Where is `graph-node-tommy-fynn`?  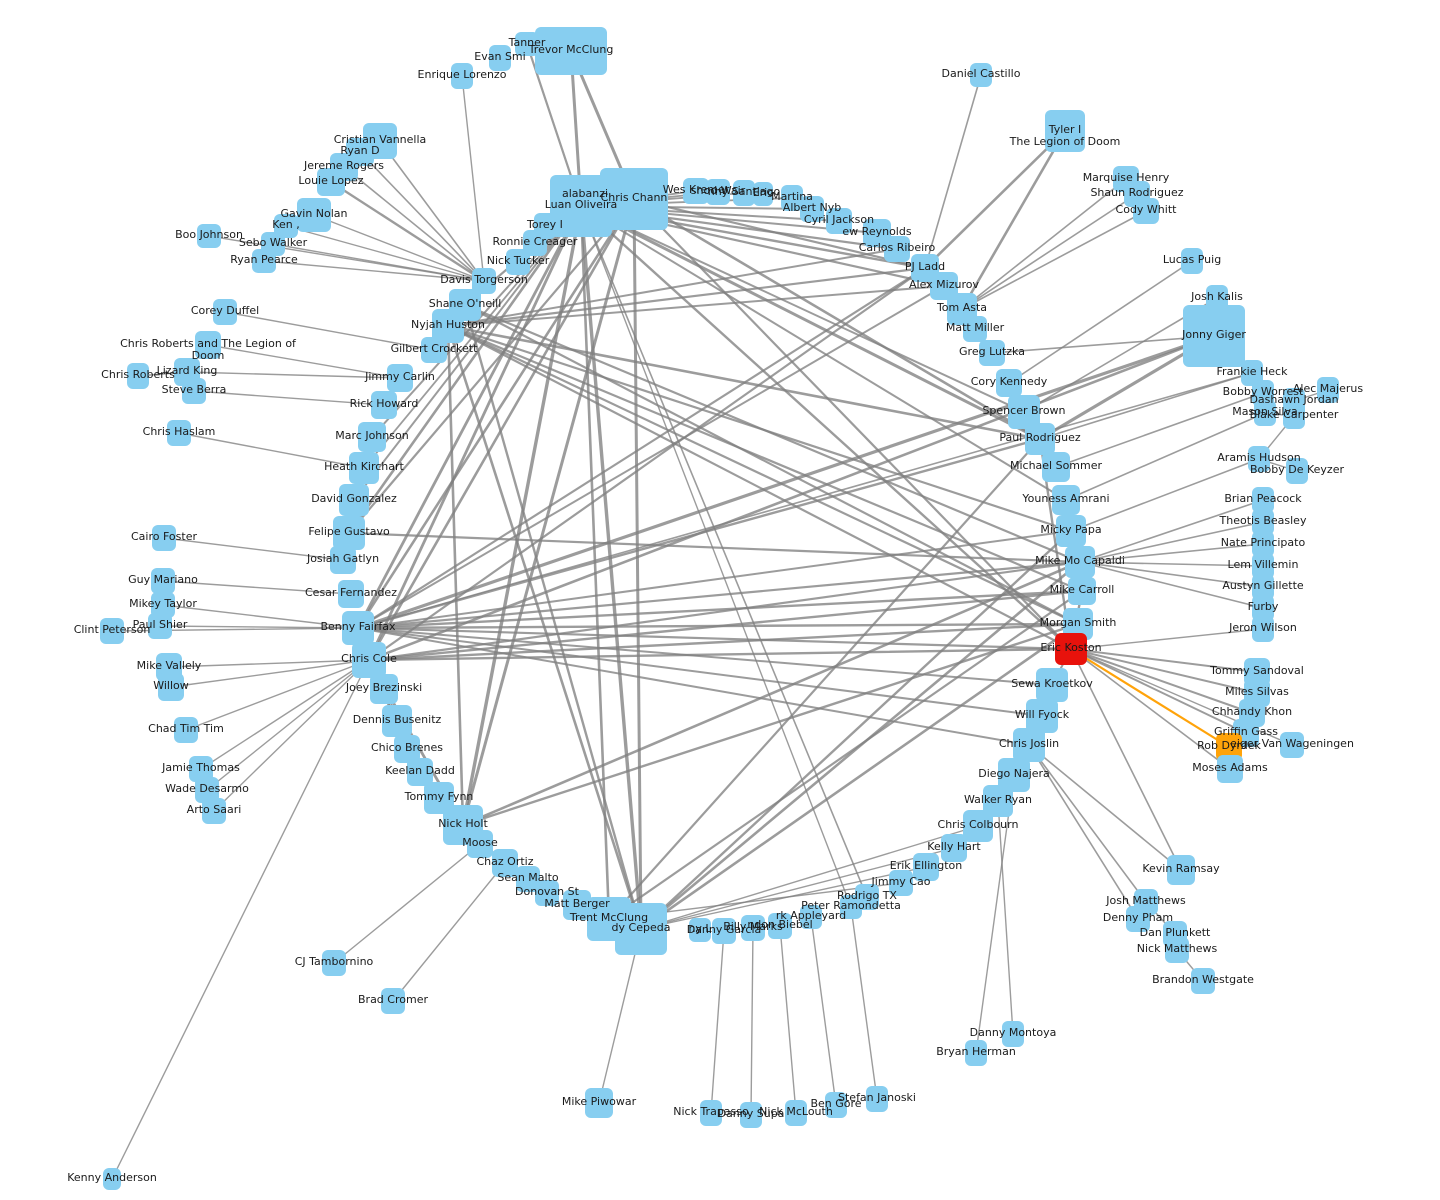
graph-node-tommy-fynn is located at coordinates (439, 798).